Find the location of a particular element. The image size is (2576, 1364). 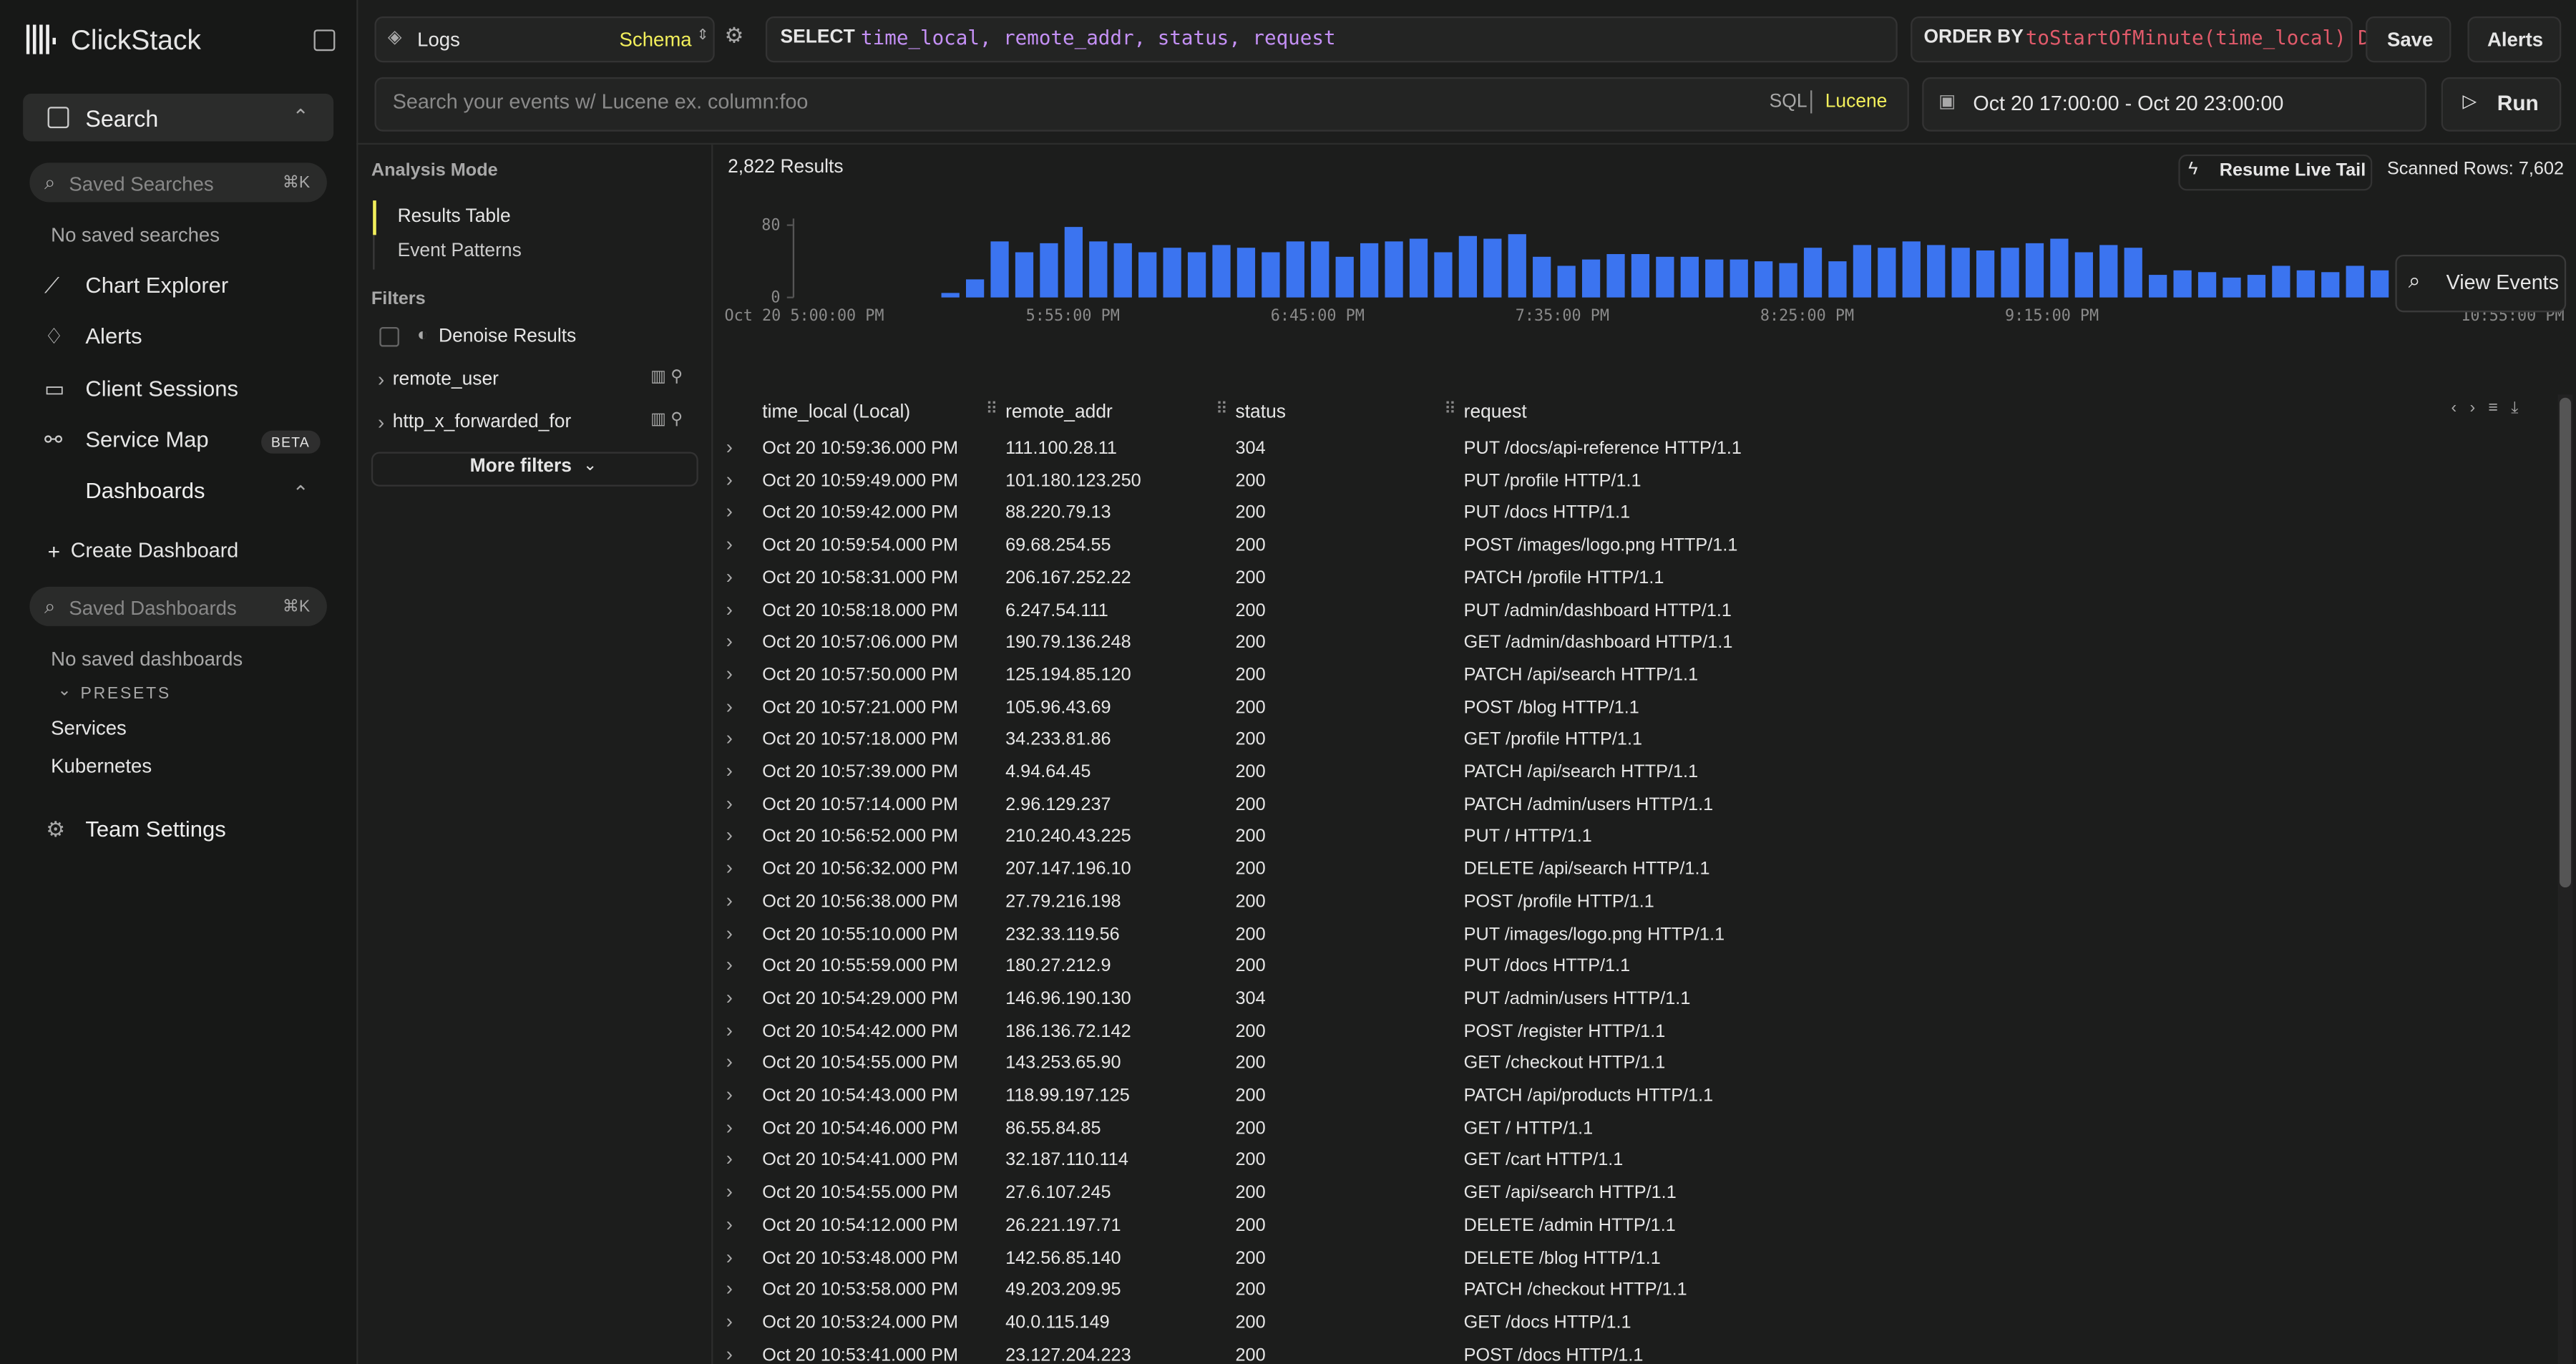

cell: Oct 20 10:54:55.000 PM is located at coordinates (860, 1193).